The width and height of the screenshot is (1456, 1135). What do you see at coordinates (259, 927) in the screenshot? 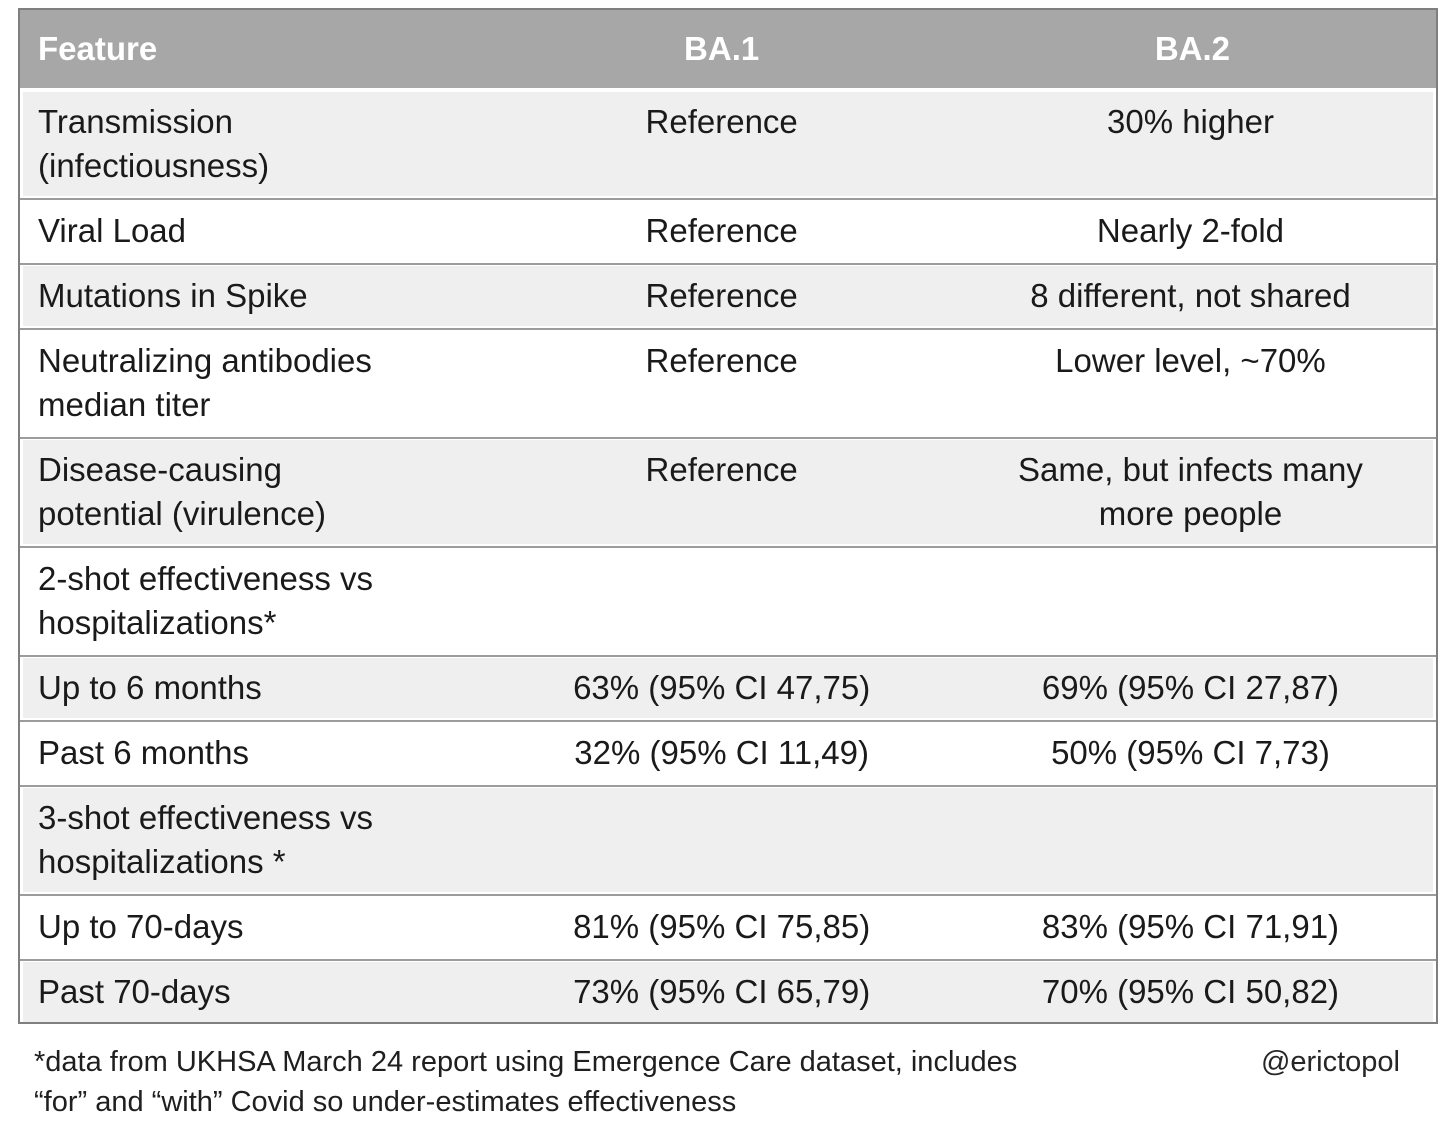
I see `feature-cell: Up to 70-days` at bounding box center [259, 927].